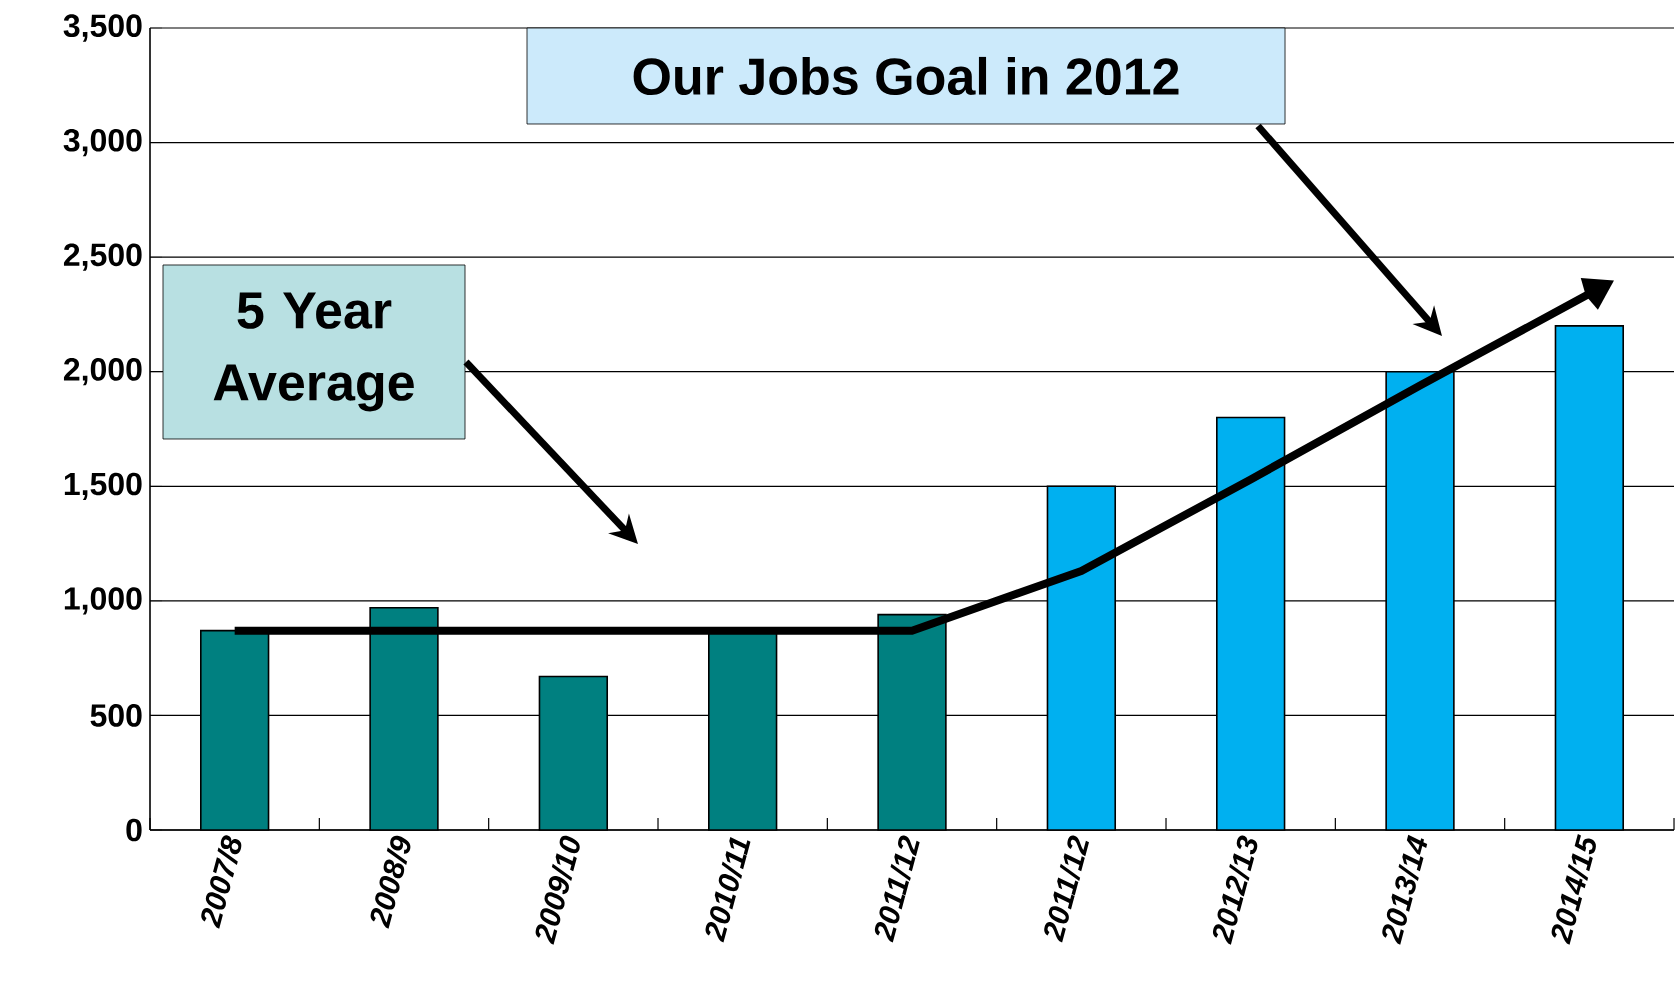 The width and height of the screenshot is (1675, 992). I want to click on annotation: Our Jobs Goal in 2012, so click(906, 76).